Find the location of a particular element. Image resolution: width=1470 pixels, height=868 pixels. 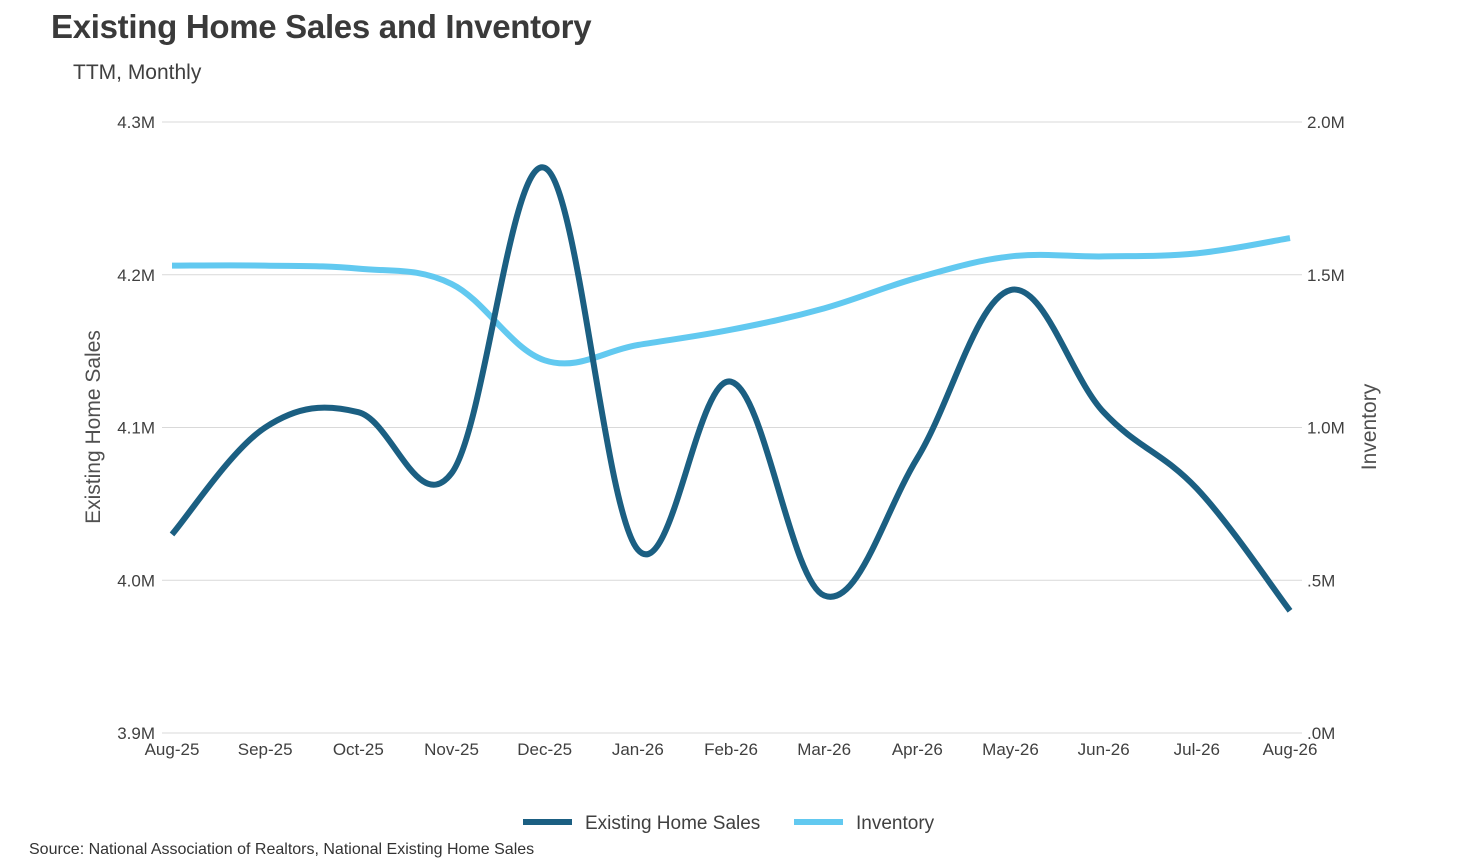

legend: Existing Home Sales Inventory is located at coordinates (729, 823).